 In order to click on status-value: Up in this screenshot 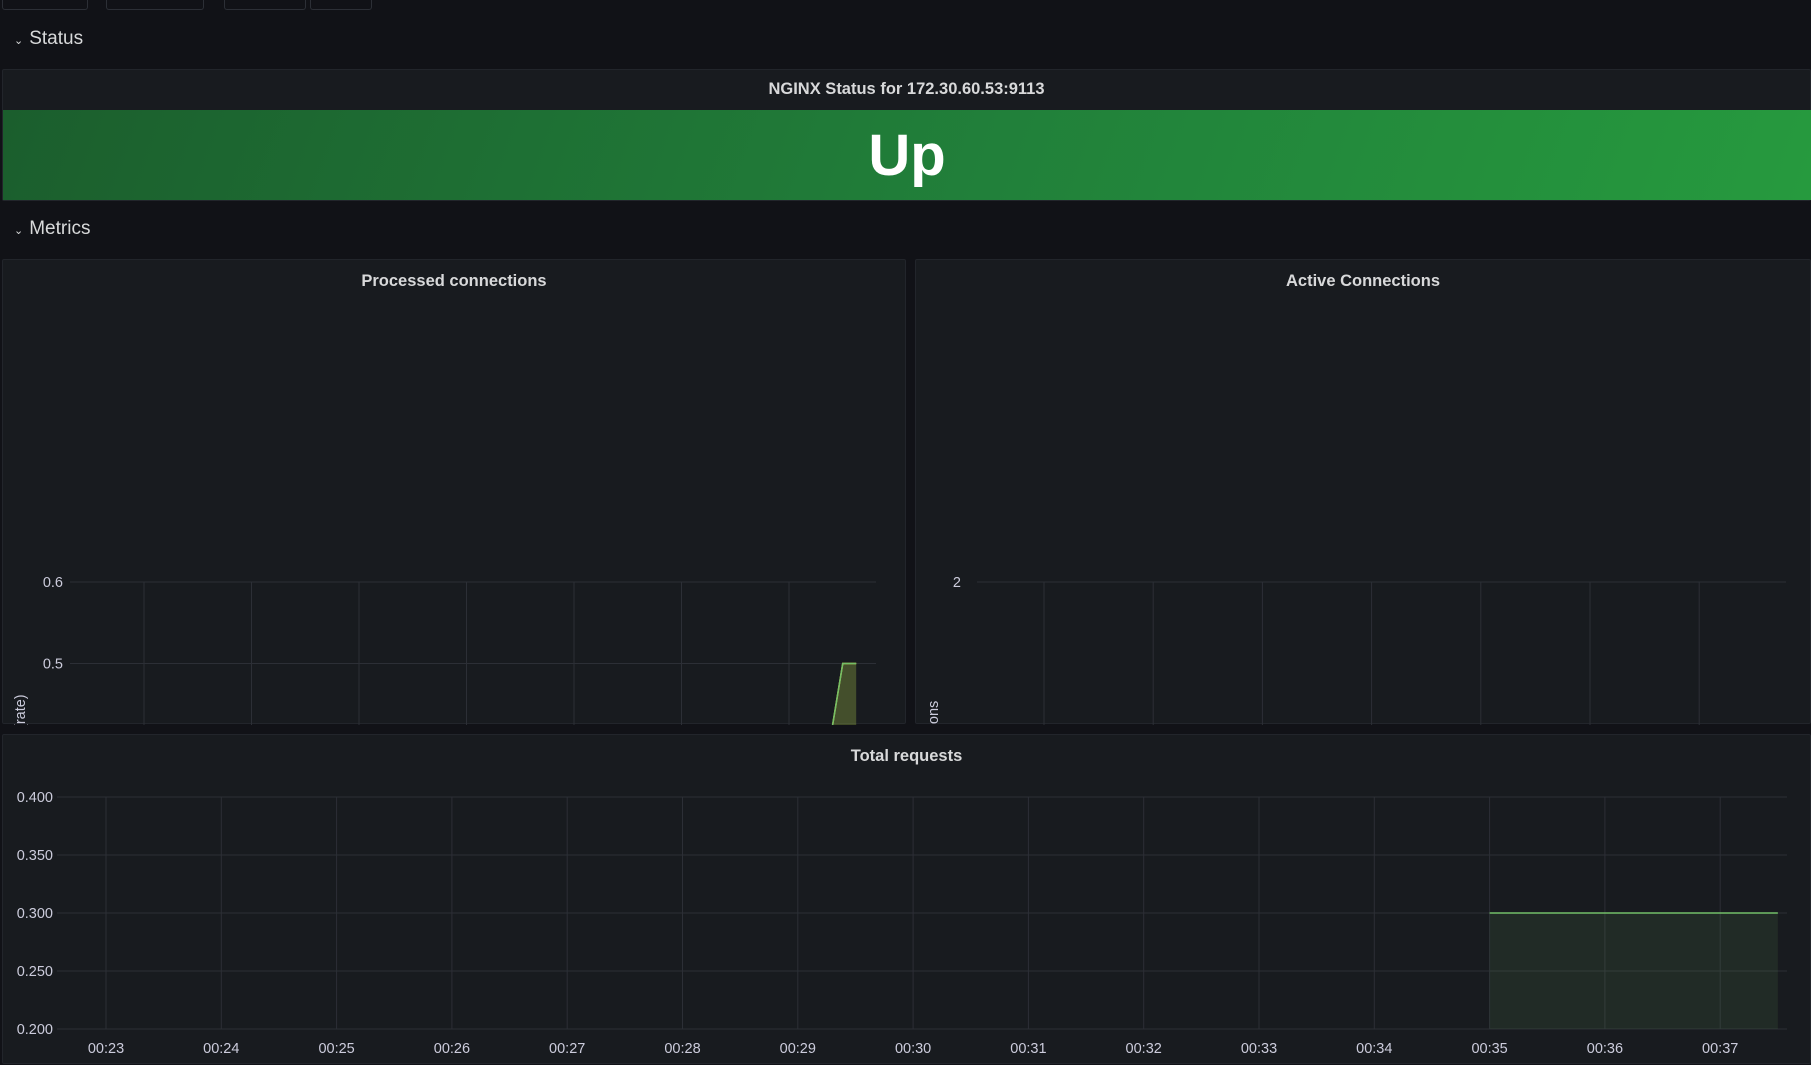, I will do `click(906, 155)`.